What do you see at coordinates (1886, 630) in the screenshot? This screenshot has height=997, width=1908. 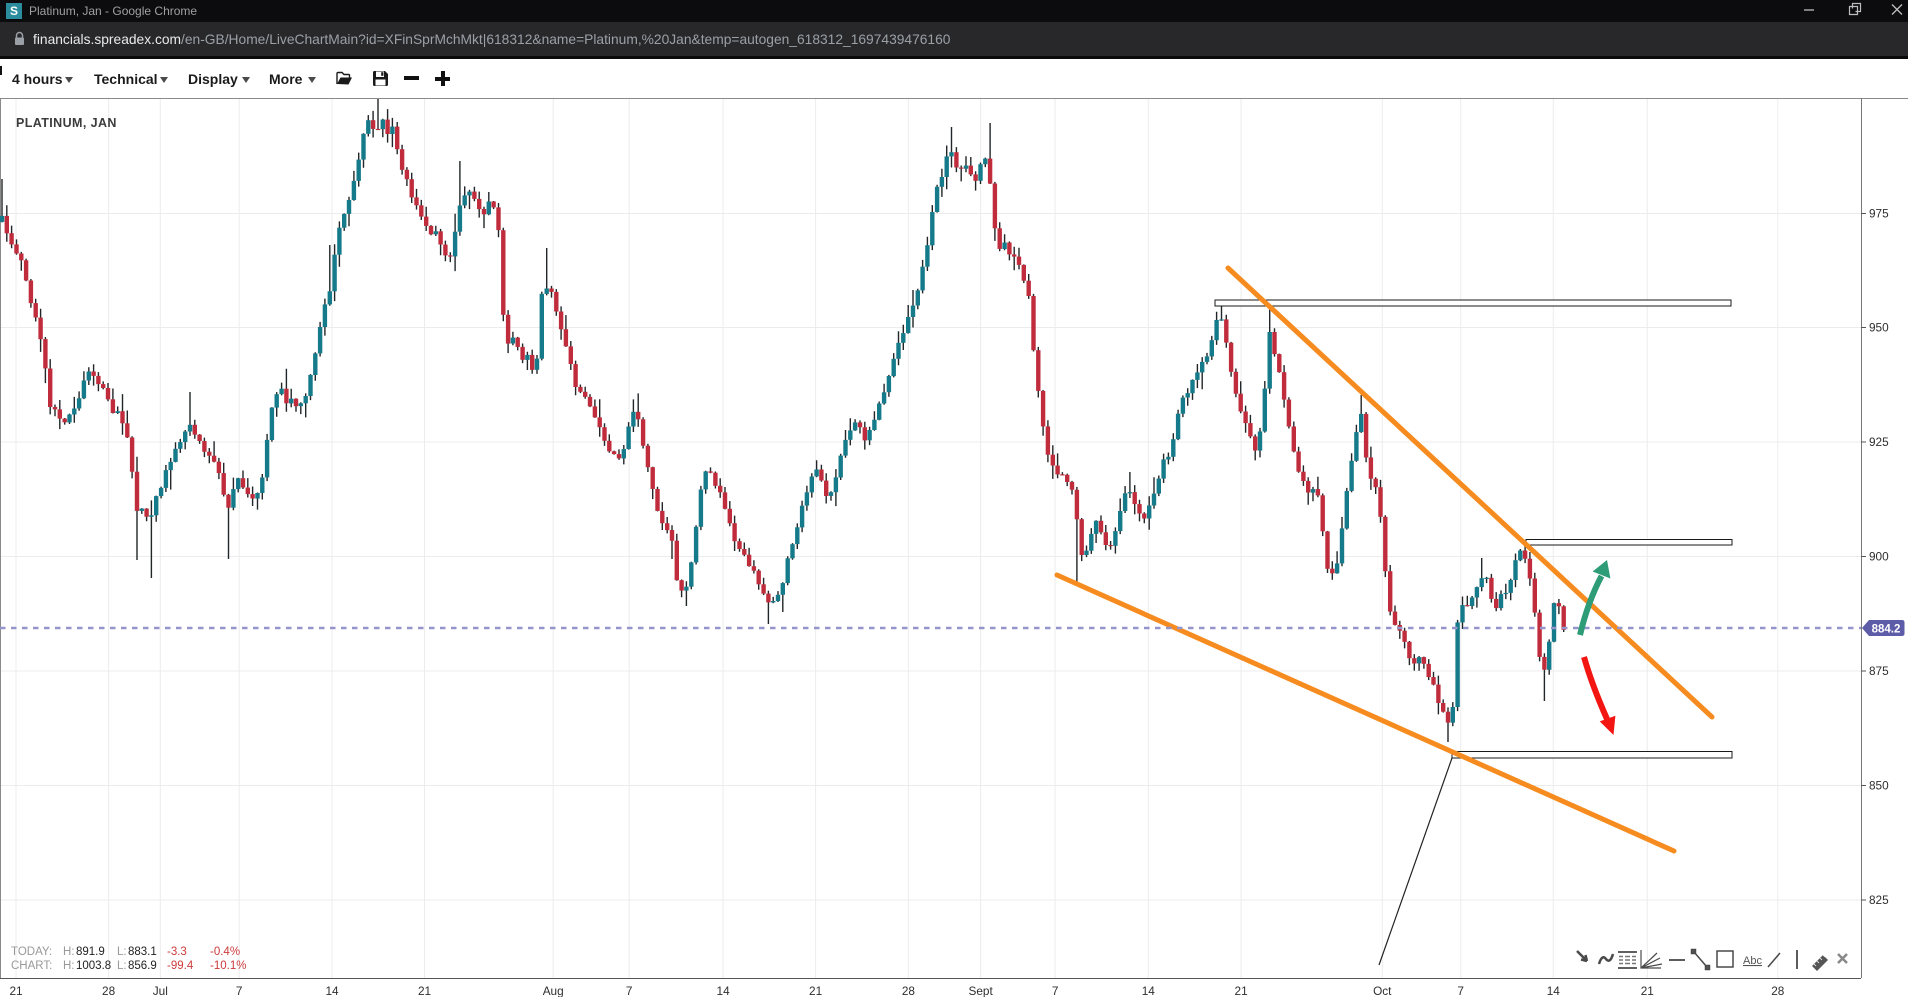 I see `svg-text: 884.2` at bounding box center [1886, 630].